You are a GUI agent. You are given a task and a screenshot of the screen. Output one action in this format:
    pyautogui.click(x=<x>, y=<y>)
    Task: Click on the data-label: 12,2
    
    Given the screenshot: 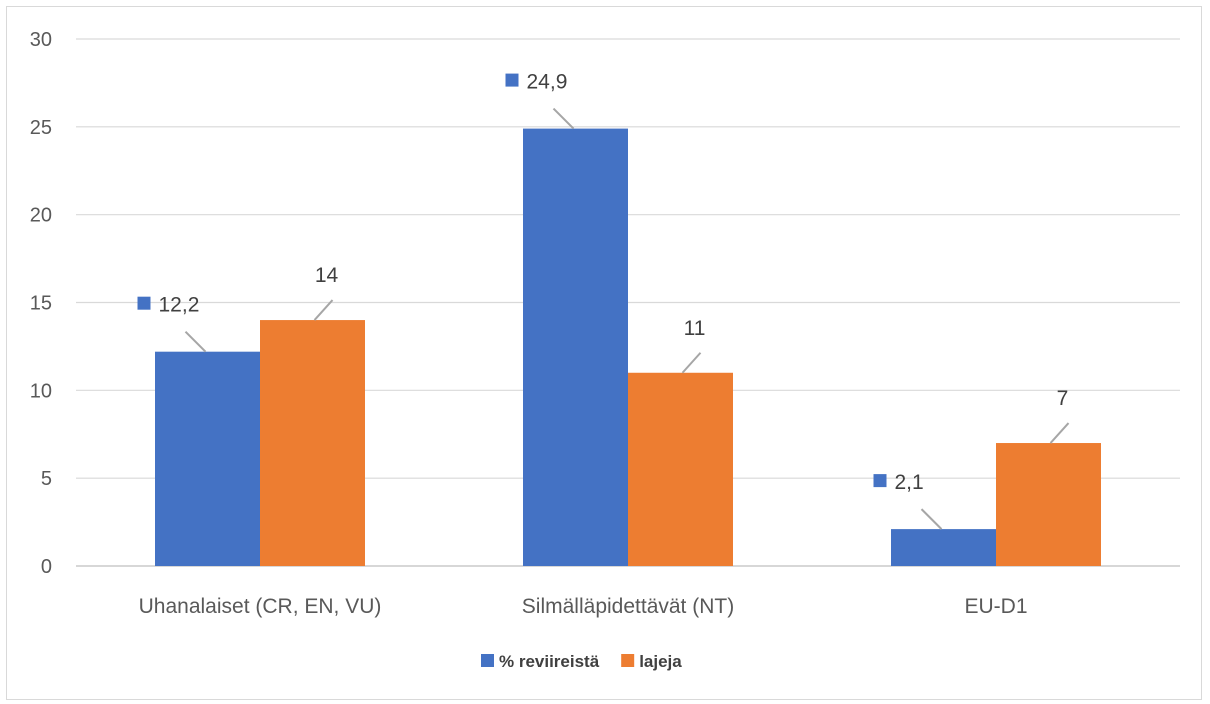 What is the action you would take?
    pyautogui.click(x=179, y=305)
    